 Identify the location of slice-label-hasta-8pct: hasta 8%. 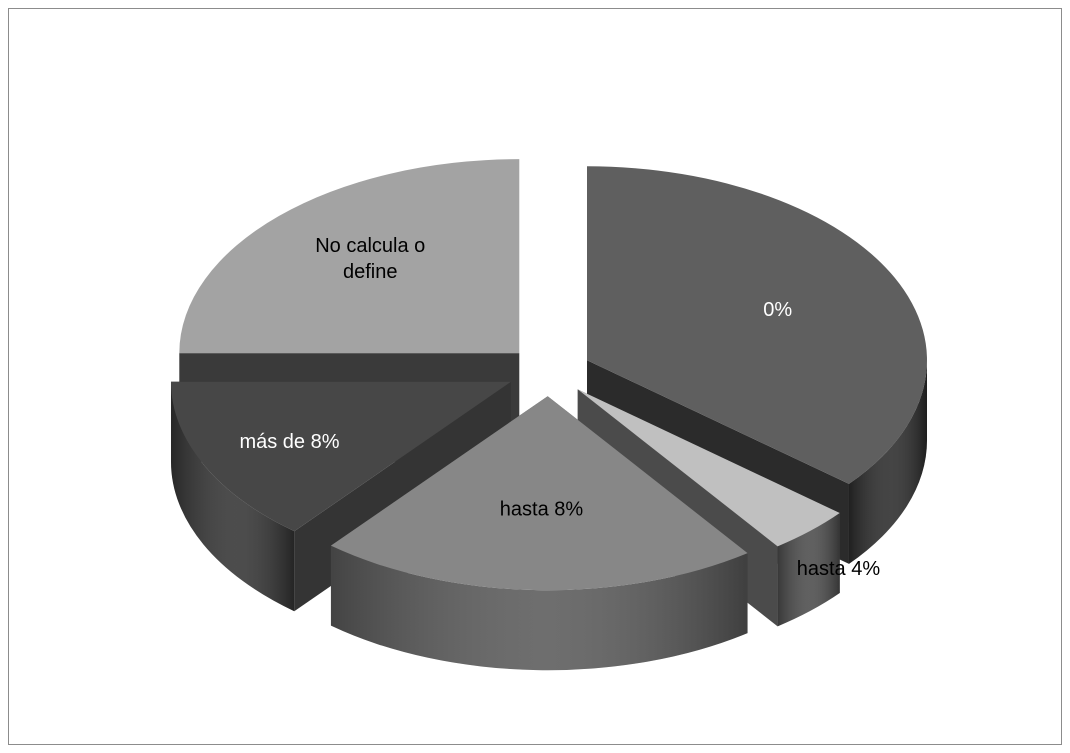
(542, 510).